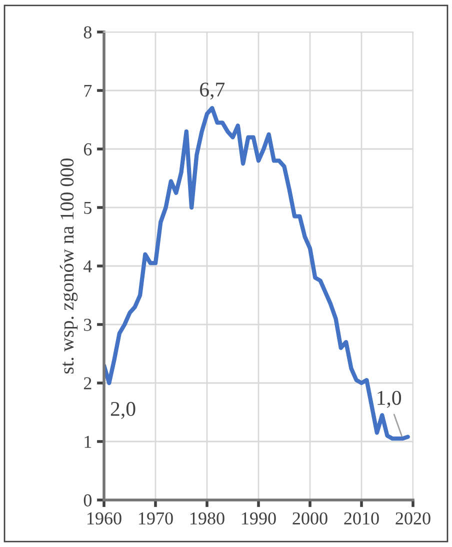 The height and width of the screenshot is (547, 452). Describe the element at coordinates (156, 518) in the screenshot. I see `x-tick-label: 1970` at that location.